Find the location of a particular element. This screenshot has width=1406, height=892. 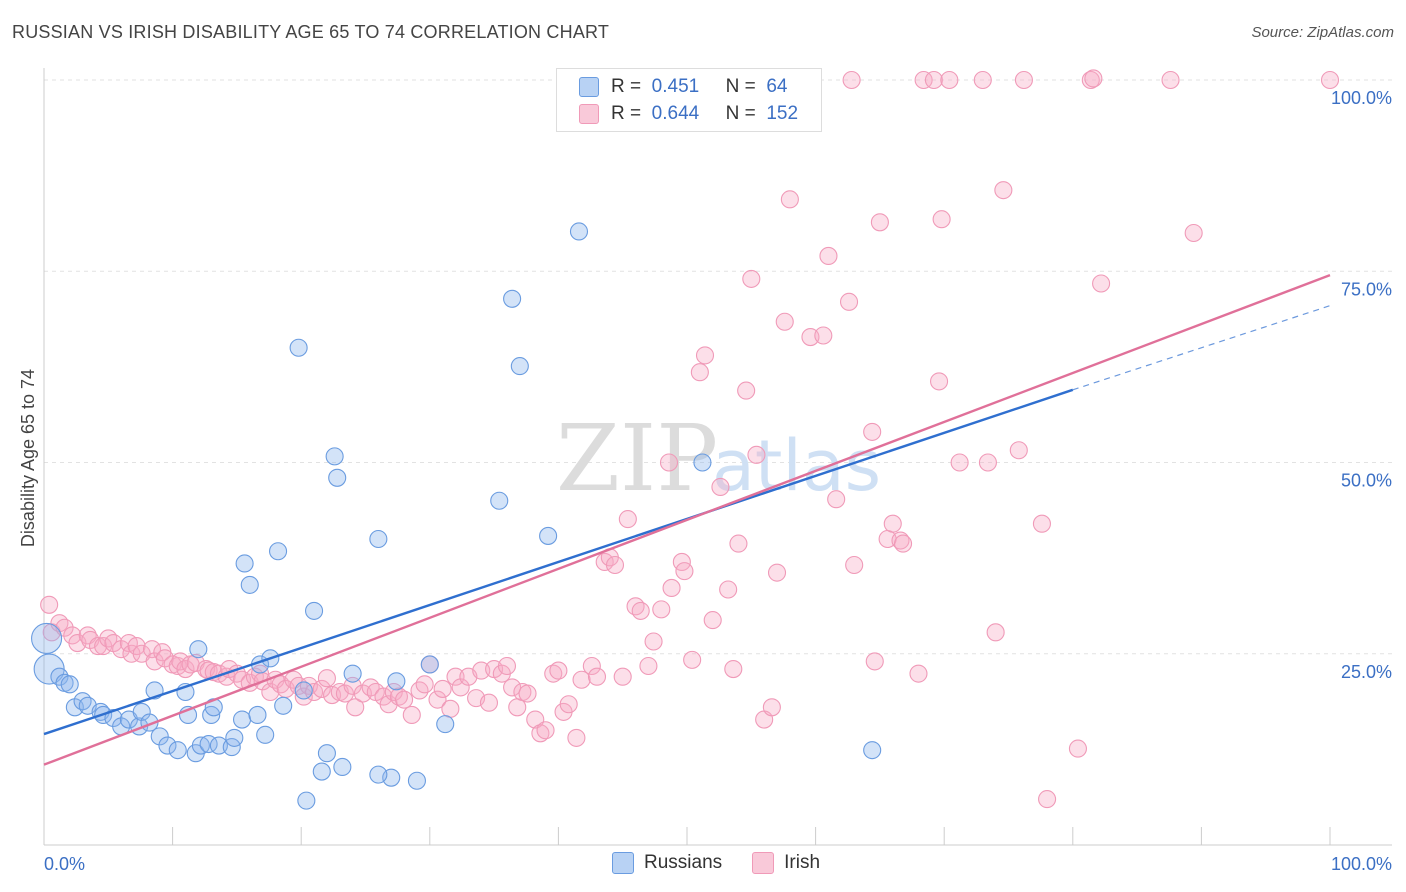

y-tick-label: 25.0% is located at coordinates (1366, 672).